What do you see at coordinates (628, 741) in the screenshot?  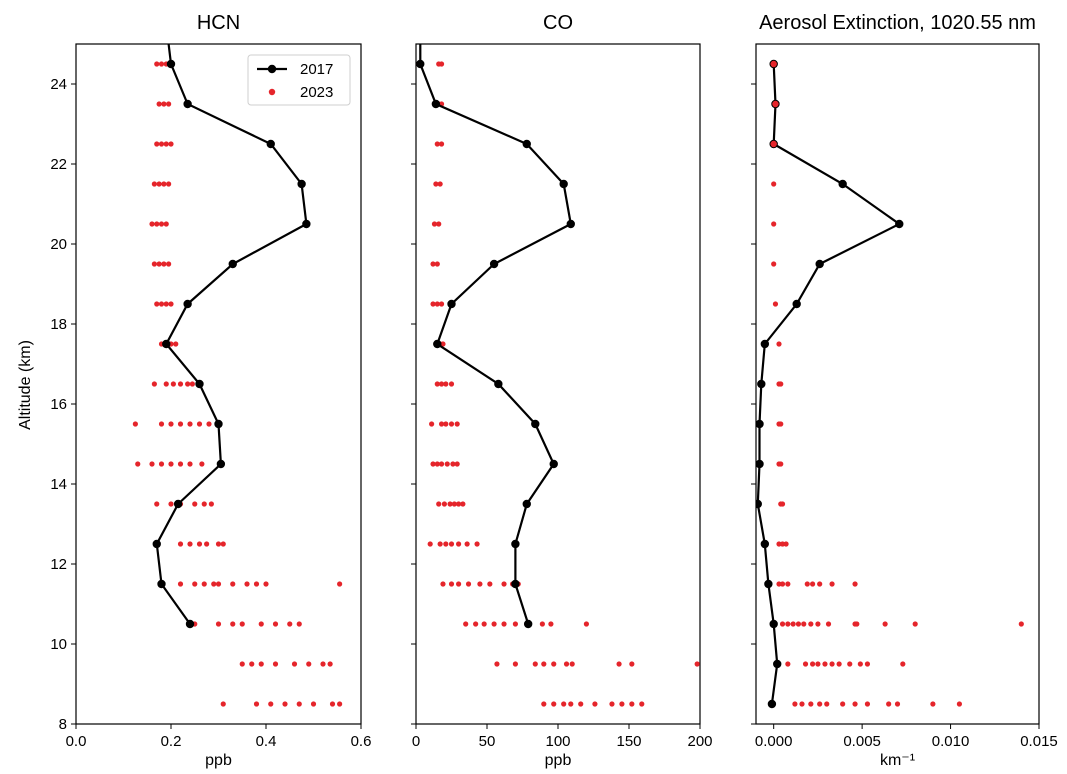 I see `x-tick-label: 150` at bounding box center [628, 741].